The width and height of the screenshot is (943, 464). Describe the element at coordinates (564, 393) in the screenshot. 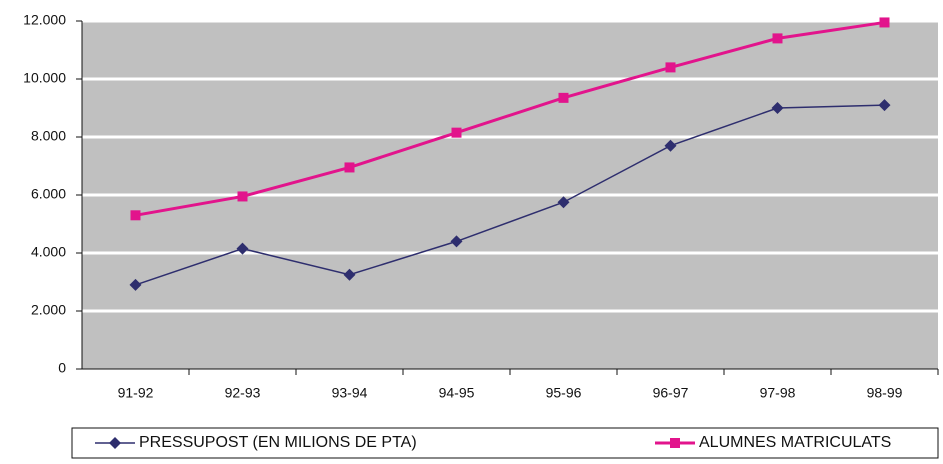

I see `x-tick-label: 95-96` at that location.